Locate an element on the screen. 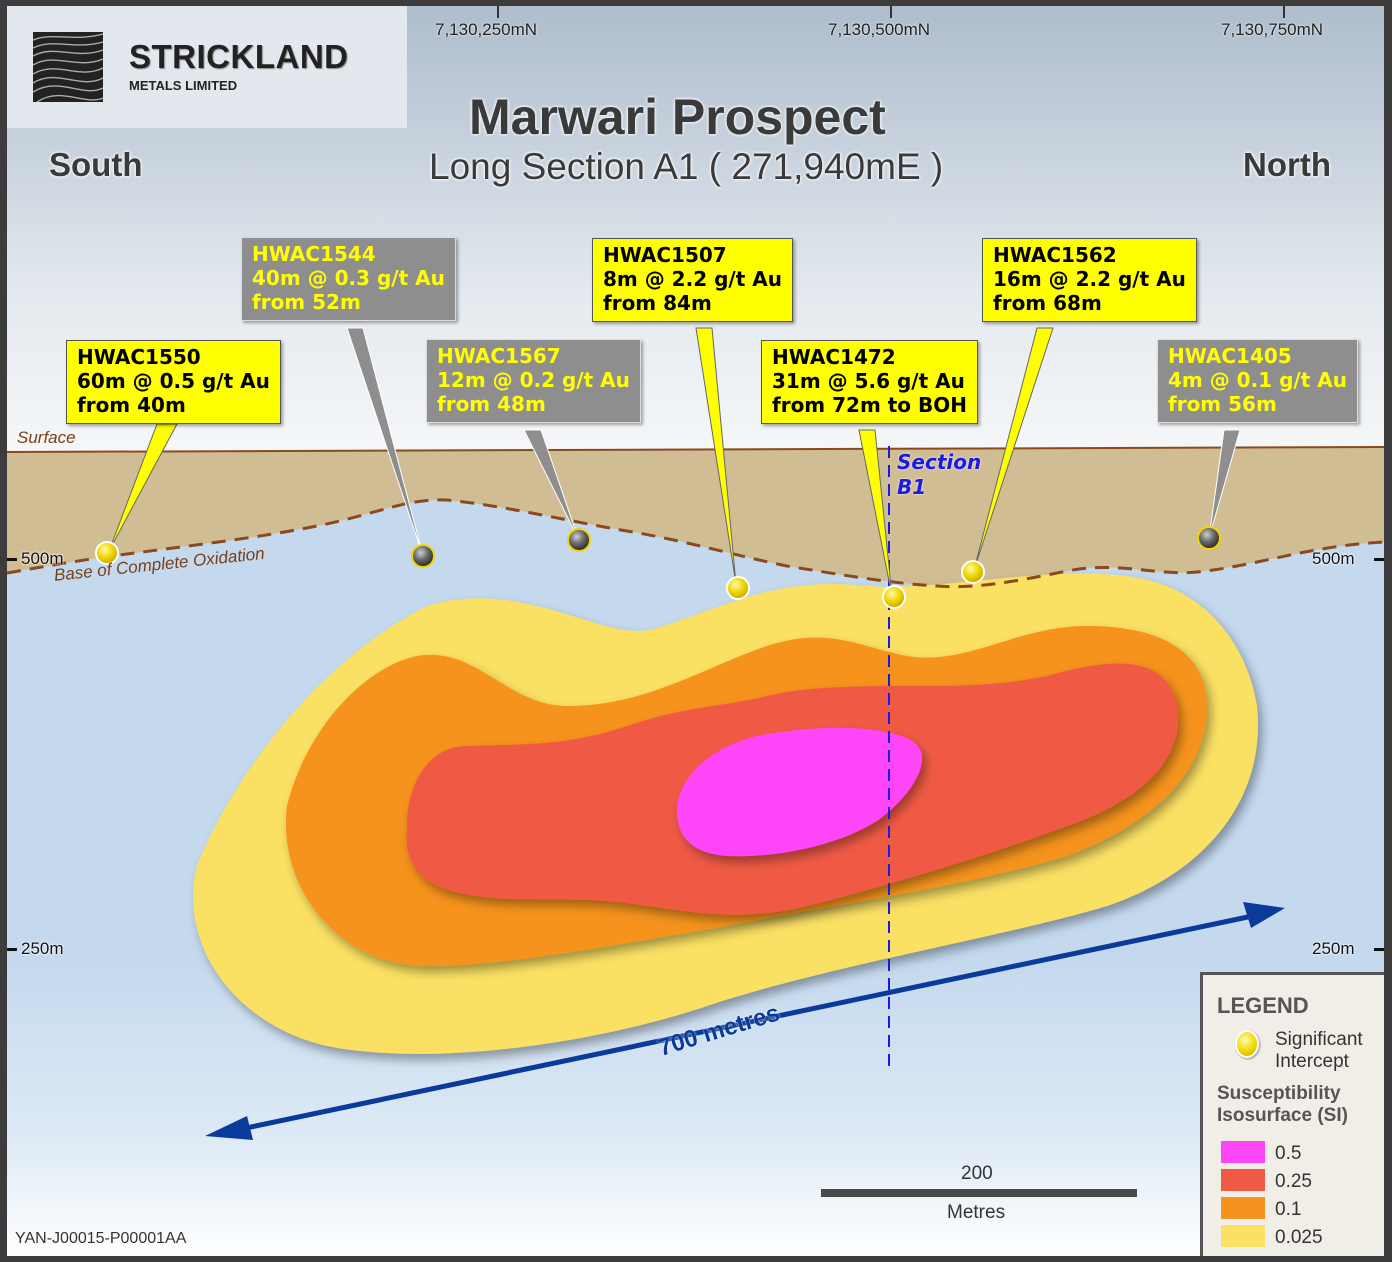 This screenshot has width=1392, height=1262. length-arrow-head-right is located at coordinates (1264, 915).